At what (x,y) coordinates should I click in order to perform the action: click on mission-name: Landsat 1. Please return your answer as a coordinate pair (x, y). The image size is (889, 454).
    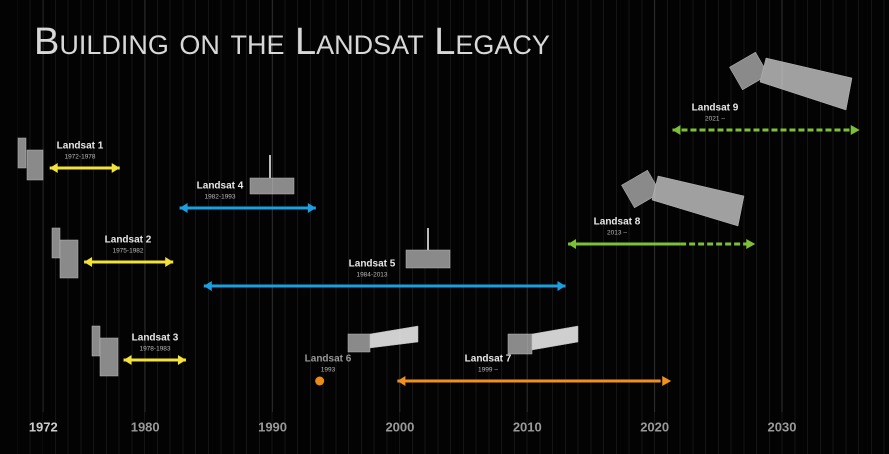
    Looking at the image, I should click on (80, 146).